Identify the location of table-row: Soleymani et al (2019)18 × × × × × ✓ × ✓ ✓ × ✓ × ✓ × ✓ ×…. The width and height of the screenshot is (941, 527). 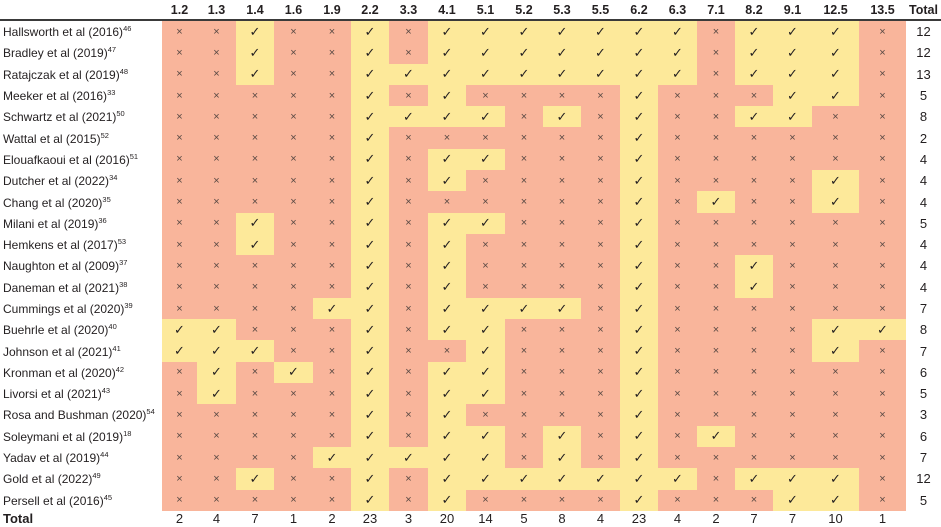
(470, 436).